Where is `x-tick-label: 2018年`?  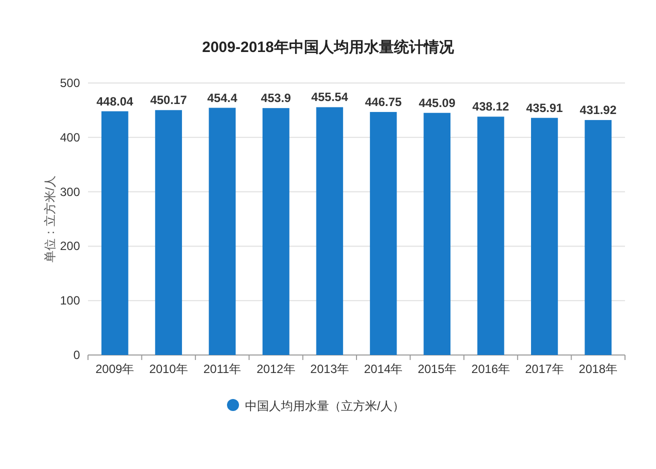
x-tick-label: 2018年 is located at coordinates (598, 369).